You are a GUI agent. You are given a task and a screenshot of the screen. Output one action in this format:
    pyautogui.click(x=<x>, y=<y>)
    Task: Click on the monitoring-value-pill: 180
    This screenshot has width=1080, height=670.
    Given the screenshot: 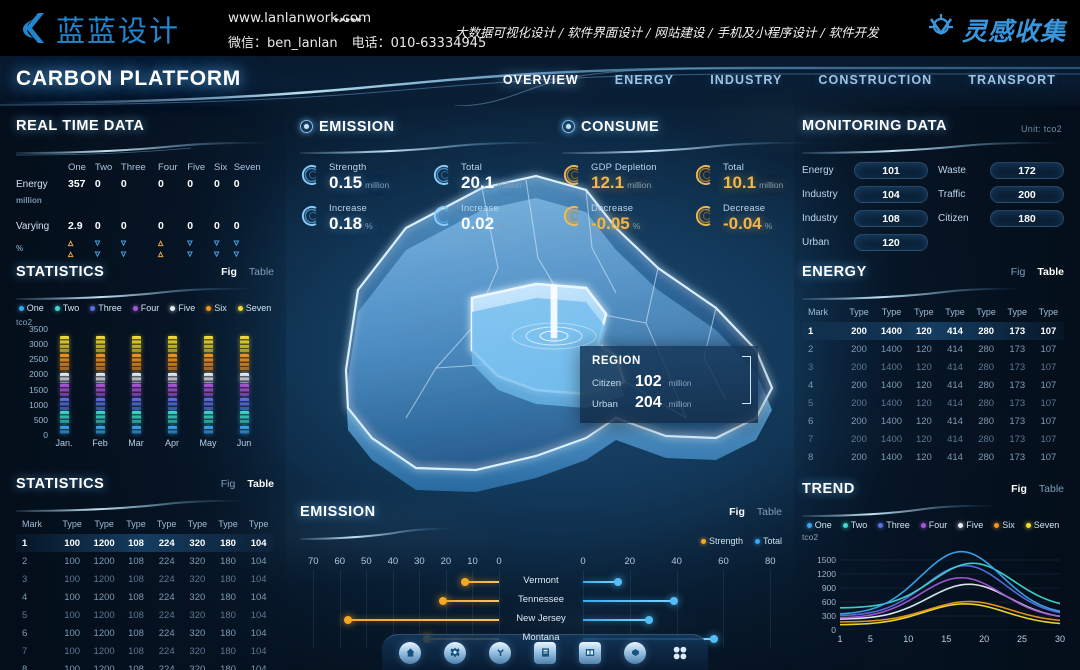 What is the action you would take?
    pyautogui.click(x=1027, y=218)
    